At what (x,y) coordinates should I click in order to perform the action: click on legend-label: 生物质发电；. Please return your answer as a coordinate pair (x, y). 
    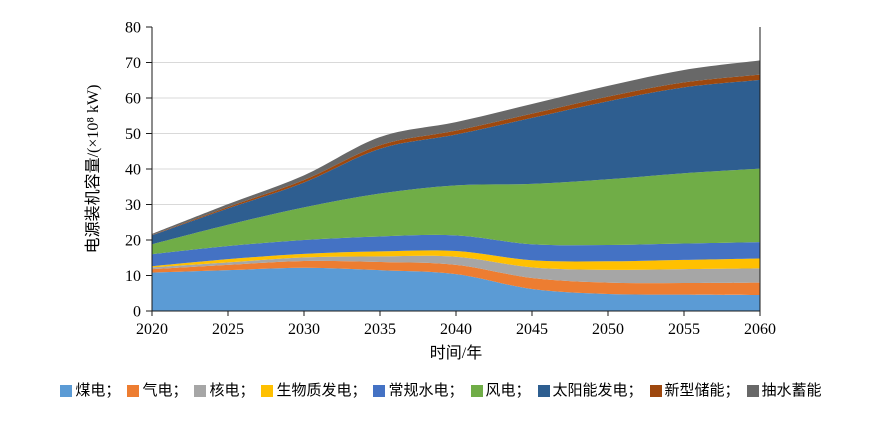
    Looking at the image, I should click on (321, 391).